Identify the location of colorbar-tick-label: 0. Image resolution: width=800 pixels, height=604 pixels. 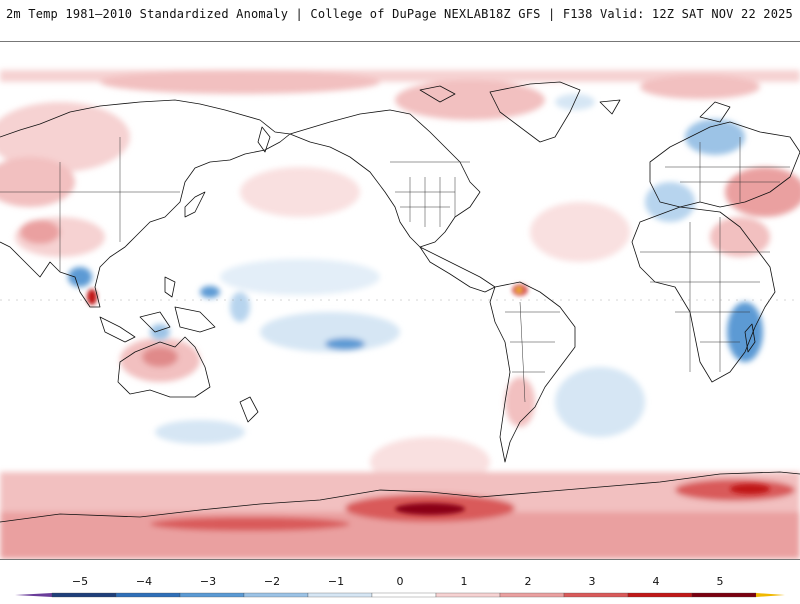
(400, 581).